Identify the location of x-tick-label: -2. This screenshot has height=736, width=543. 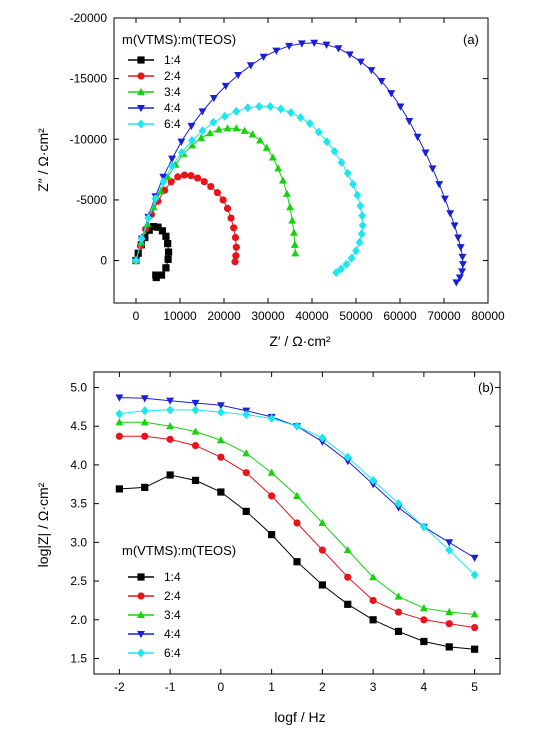
(119, 687).